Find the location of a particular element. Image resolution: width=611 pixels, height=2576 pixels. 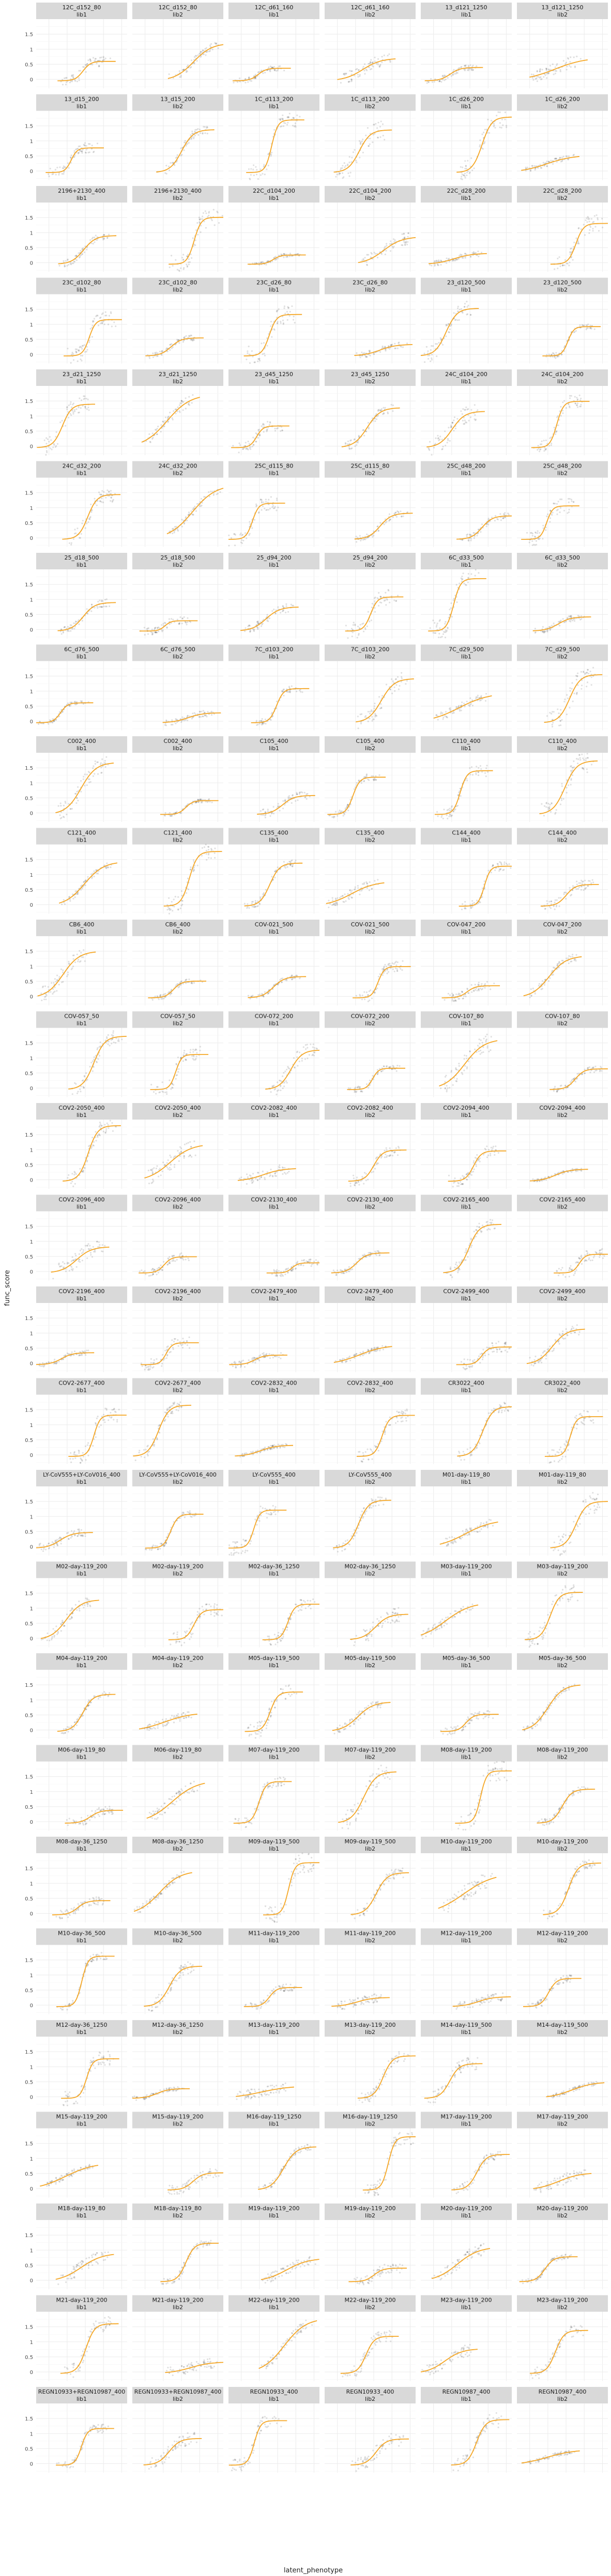

y-tick-label: 1.5 is located at coordinates (29, 310).